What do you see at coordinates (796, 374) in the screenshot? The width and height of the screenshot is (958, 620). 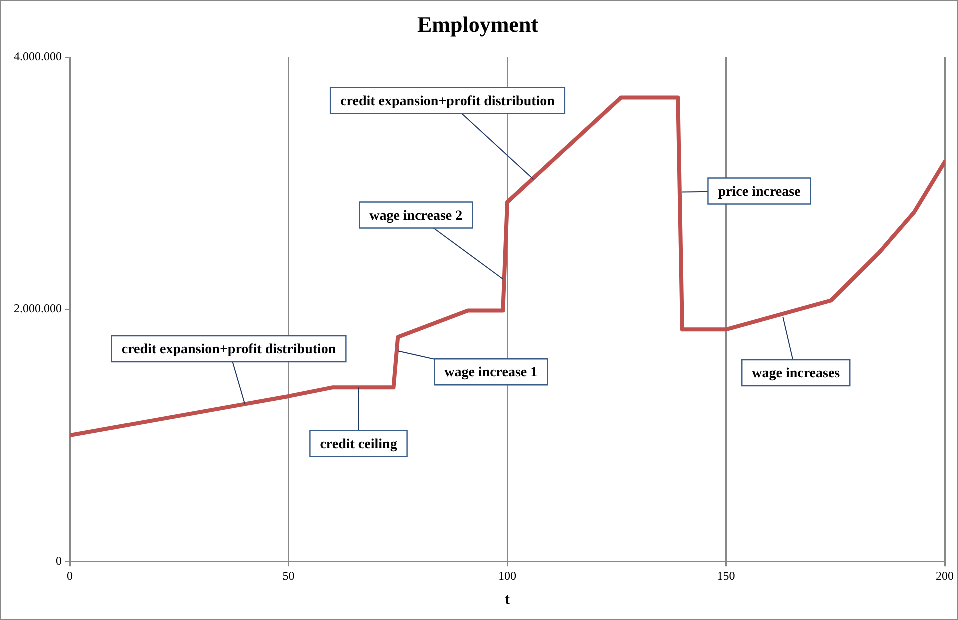 I see `annotation: wage increases` at bounding box center [796, 374].